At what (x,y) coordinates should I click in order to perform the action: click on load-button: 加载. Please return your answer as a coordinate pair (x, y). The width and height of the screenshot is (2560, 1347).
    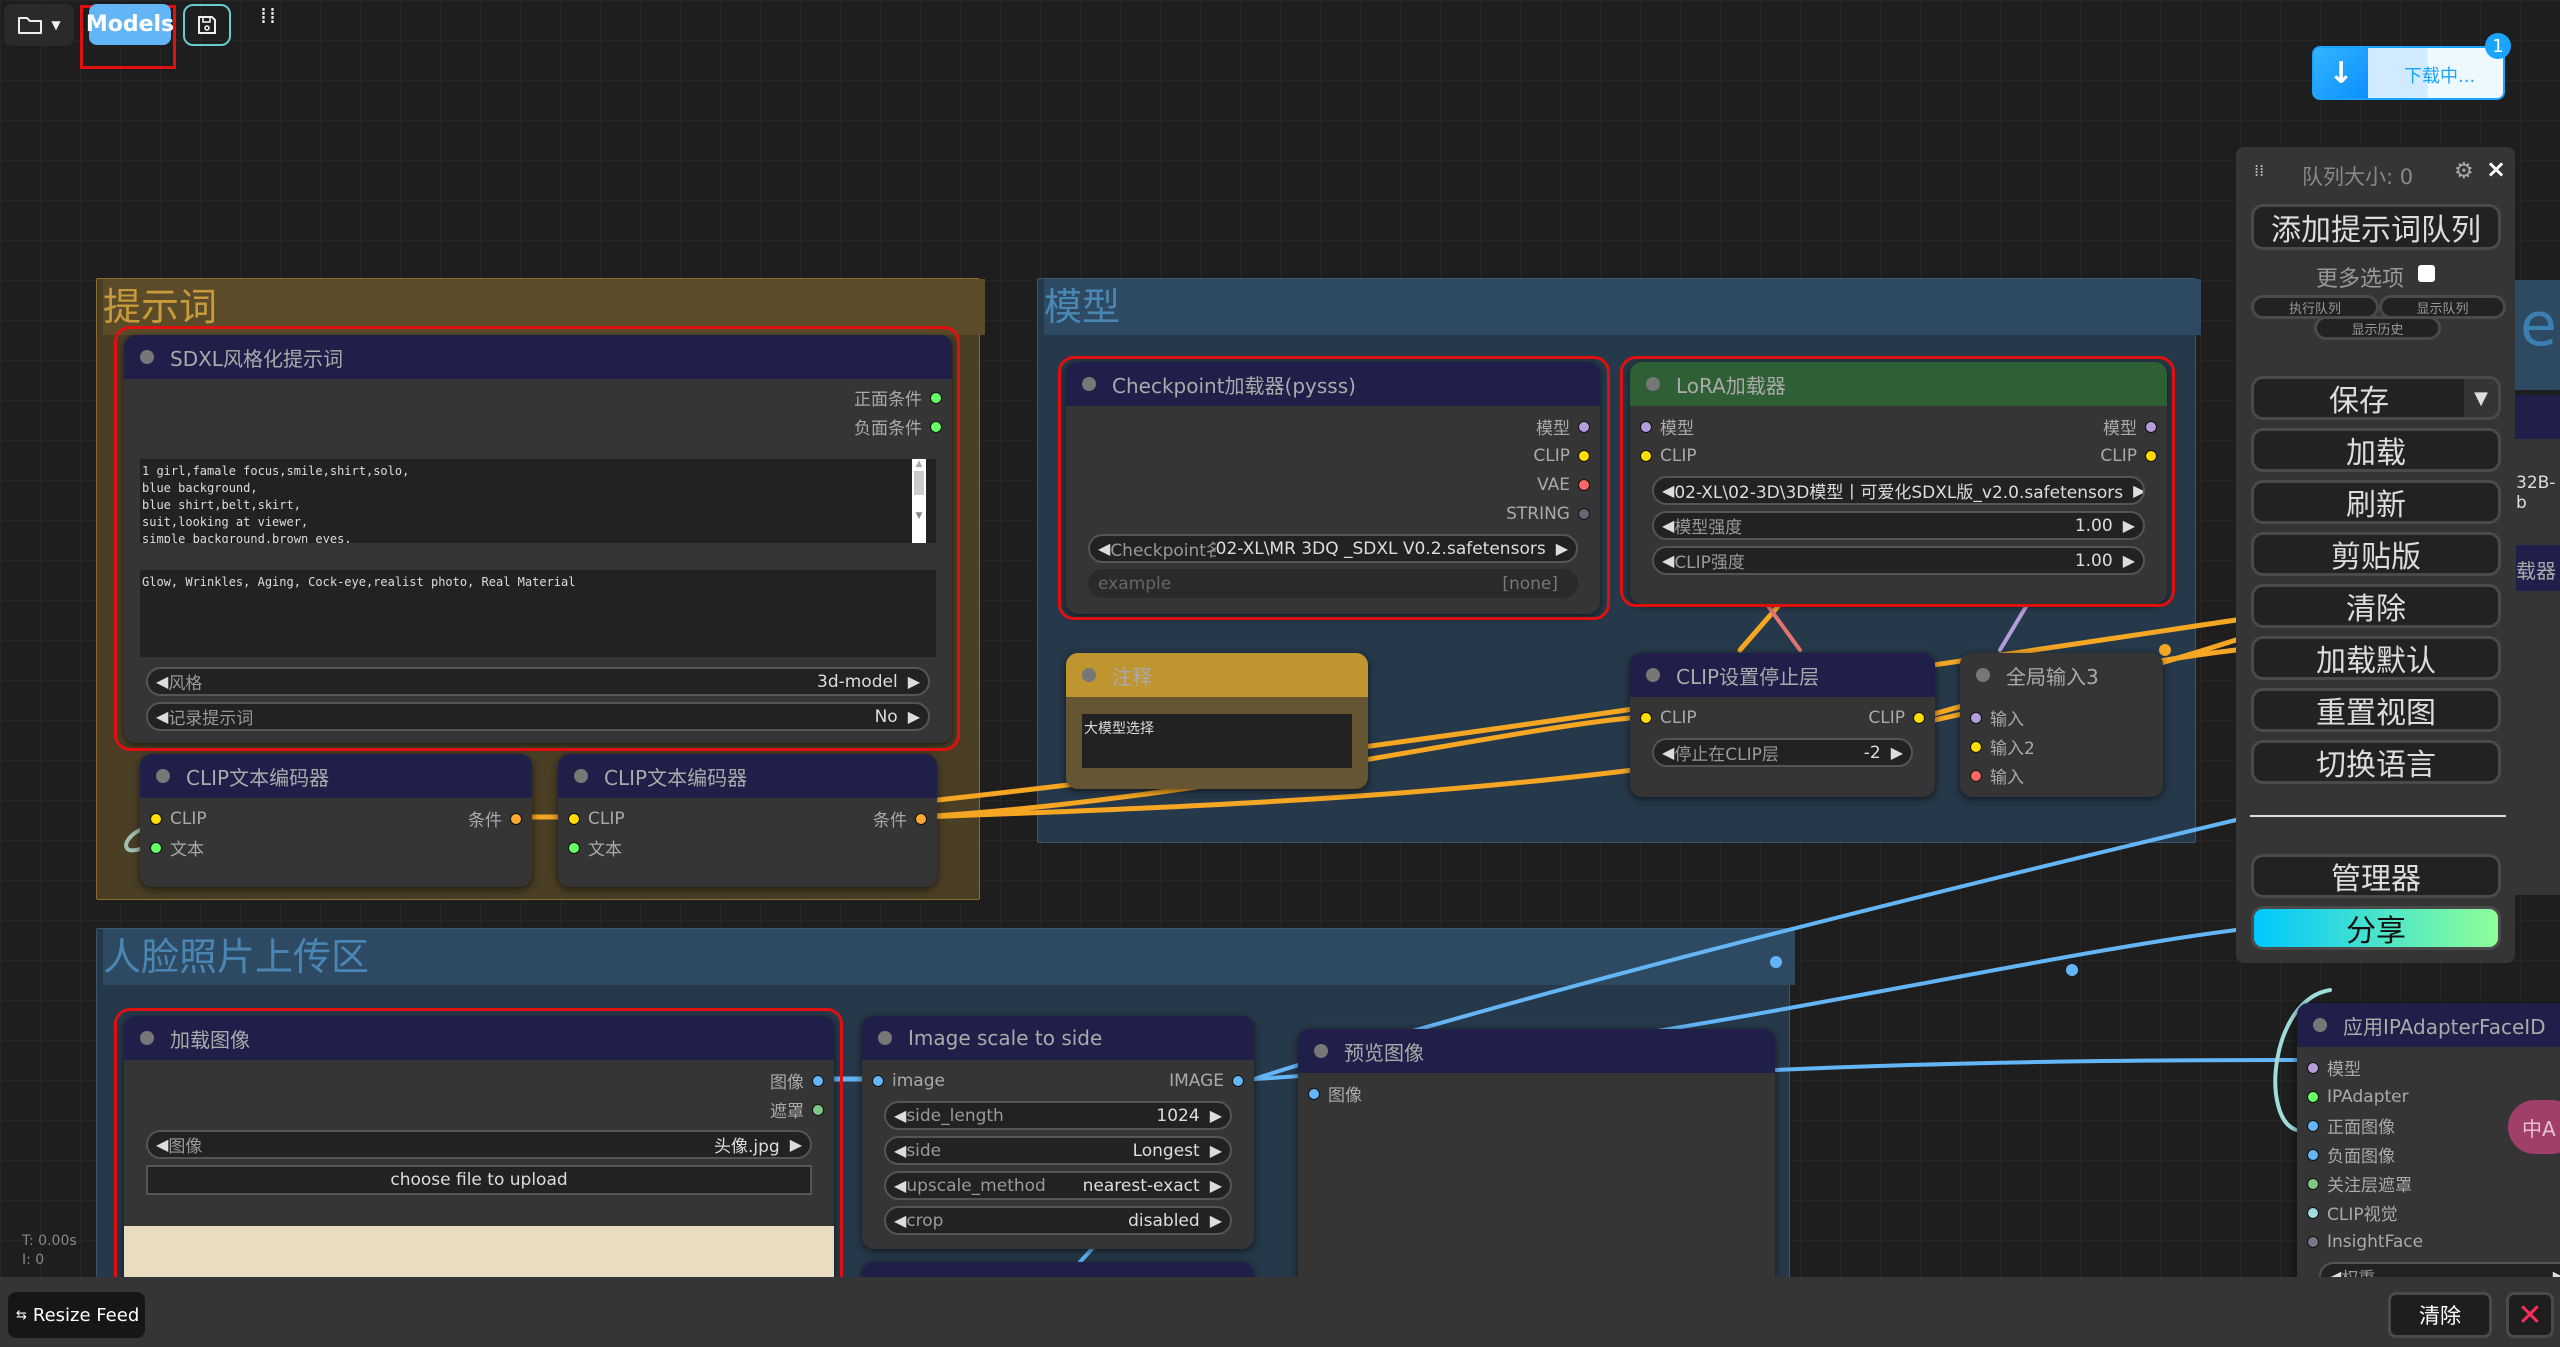
    Looking at the image, I should click on (2376, 450).